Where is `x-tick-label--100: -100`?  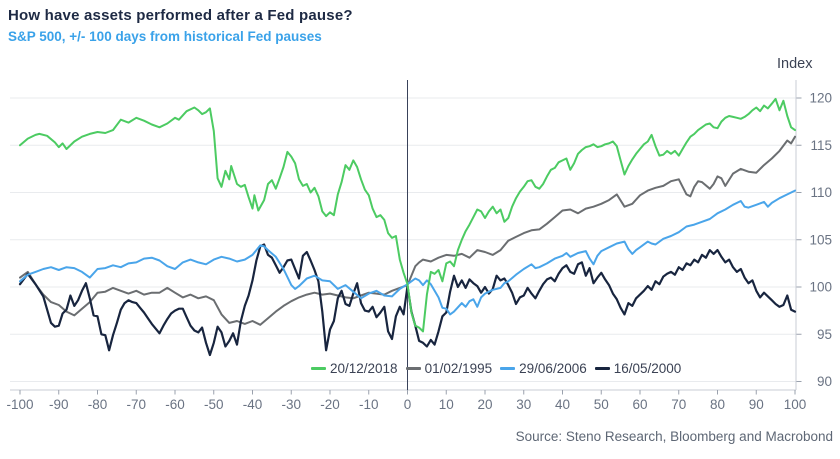
x-tick-label--100: -100 is located at coordinates (19, 404).